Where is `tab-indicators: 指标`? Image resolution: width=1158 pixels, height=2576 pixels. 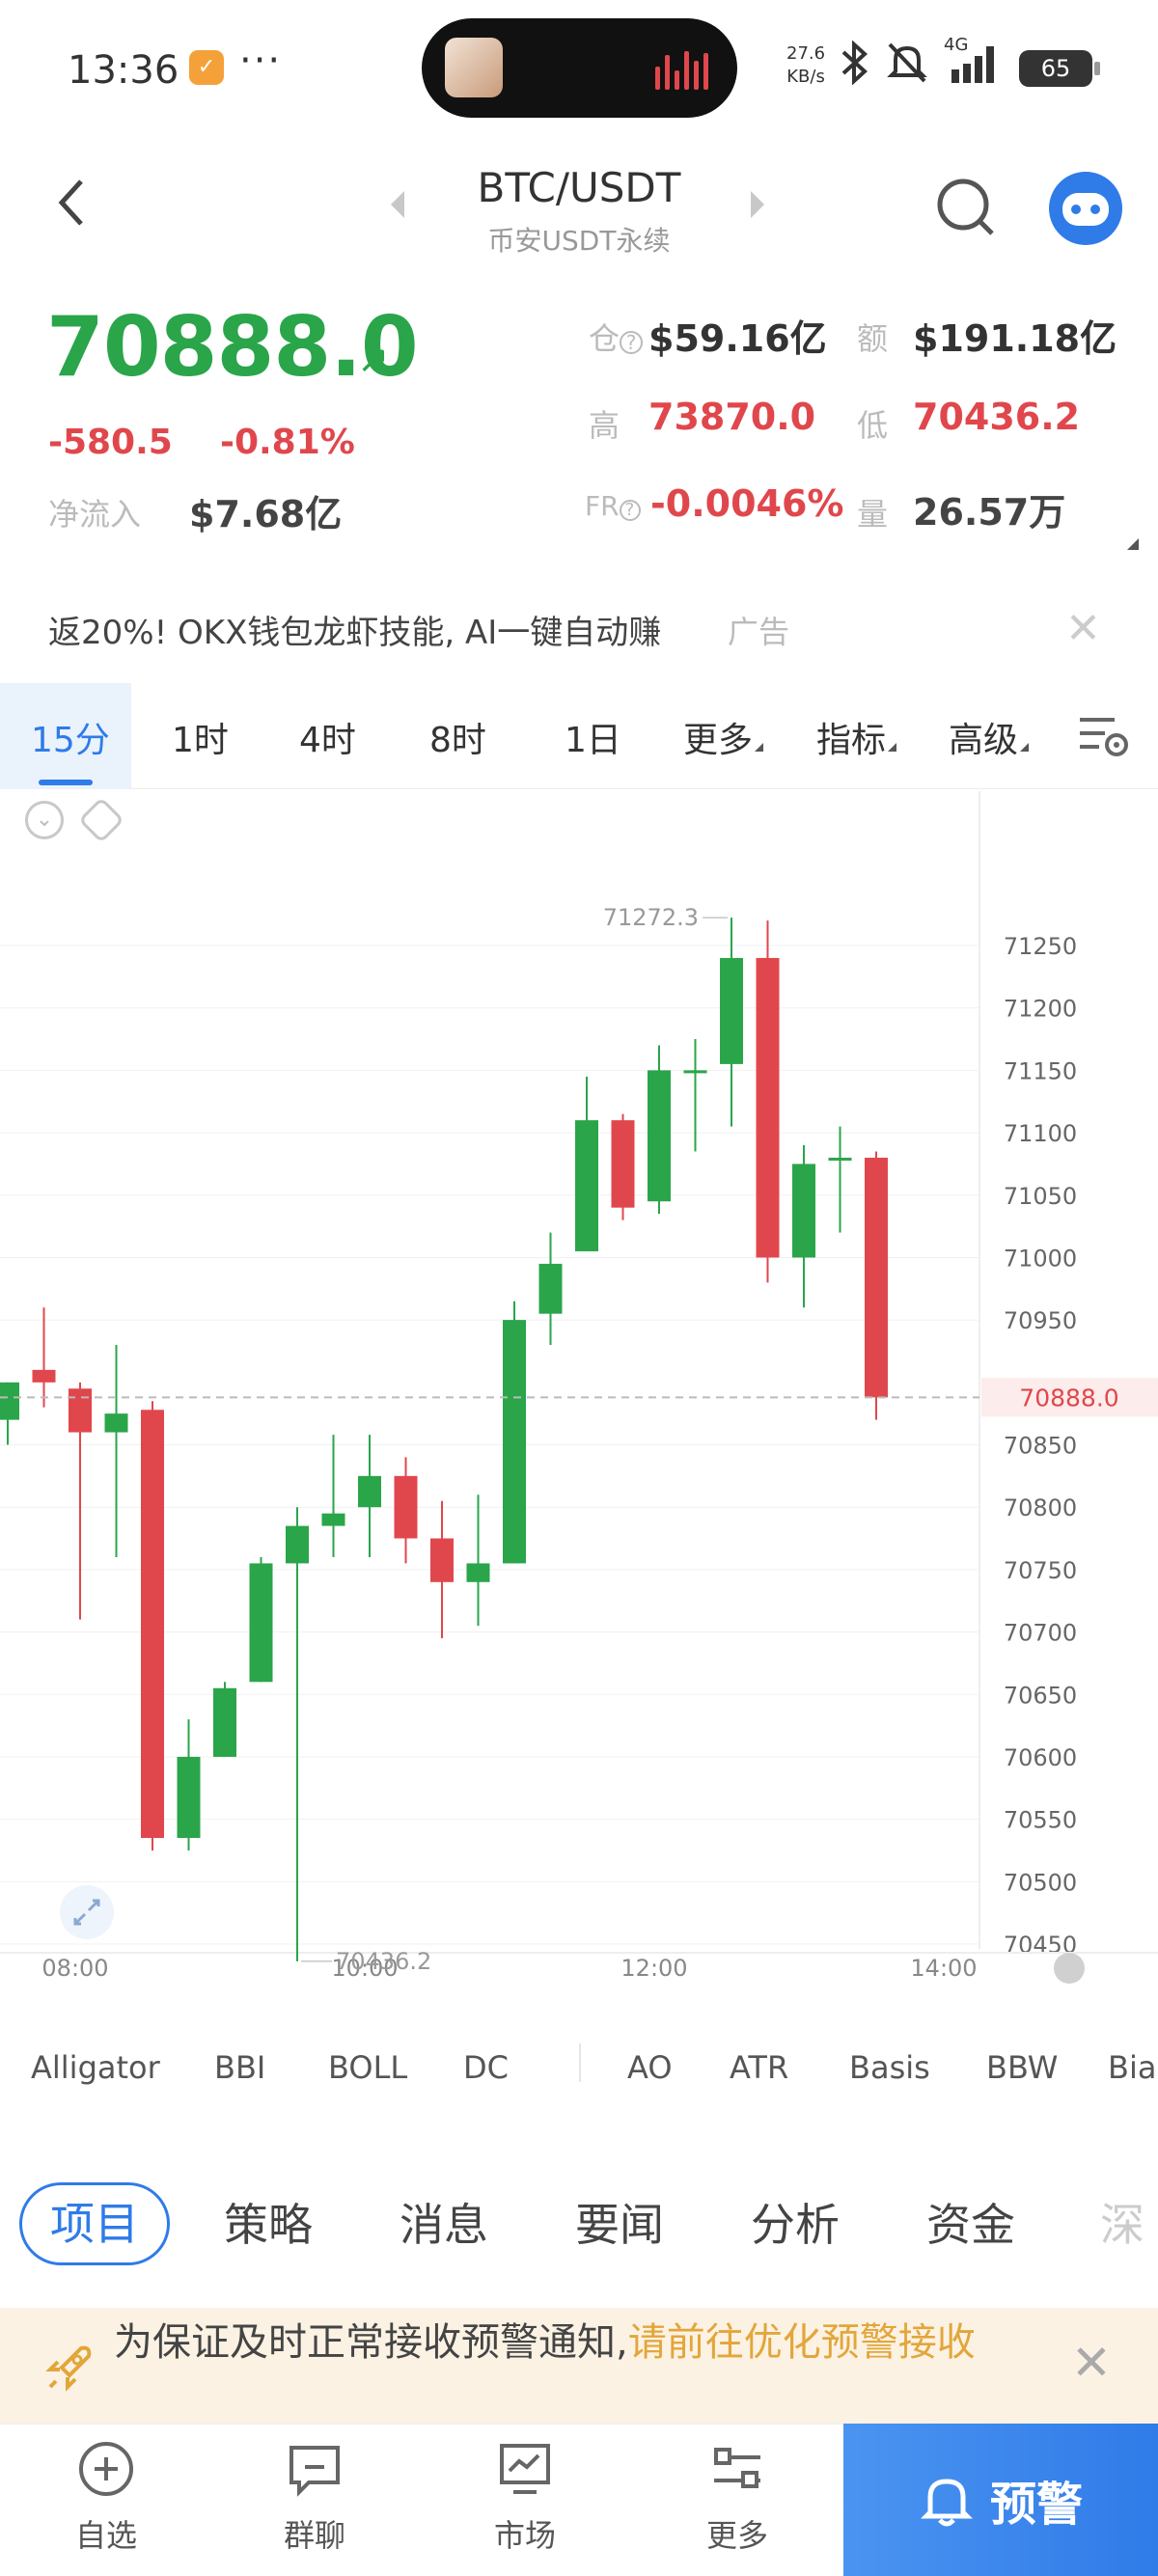 tab-indicators: 指标 is located at coordinates (856, 737).